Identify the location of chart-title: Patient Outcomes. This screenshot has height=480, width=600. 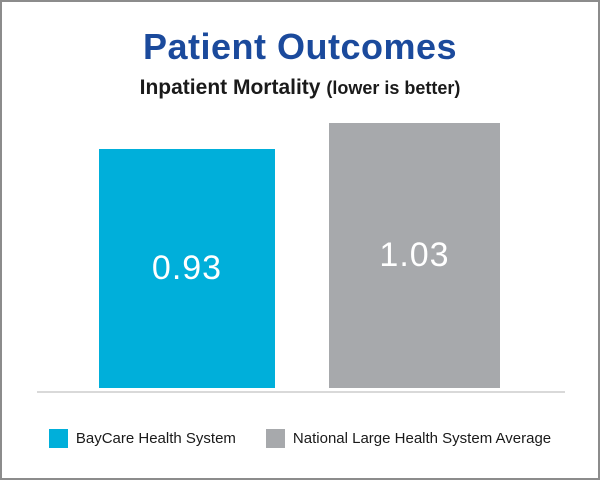
(300, 46).